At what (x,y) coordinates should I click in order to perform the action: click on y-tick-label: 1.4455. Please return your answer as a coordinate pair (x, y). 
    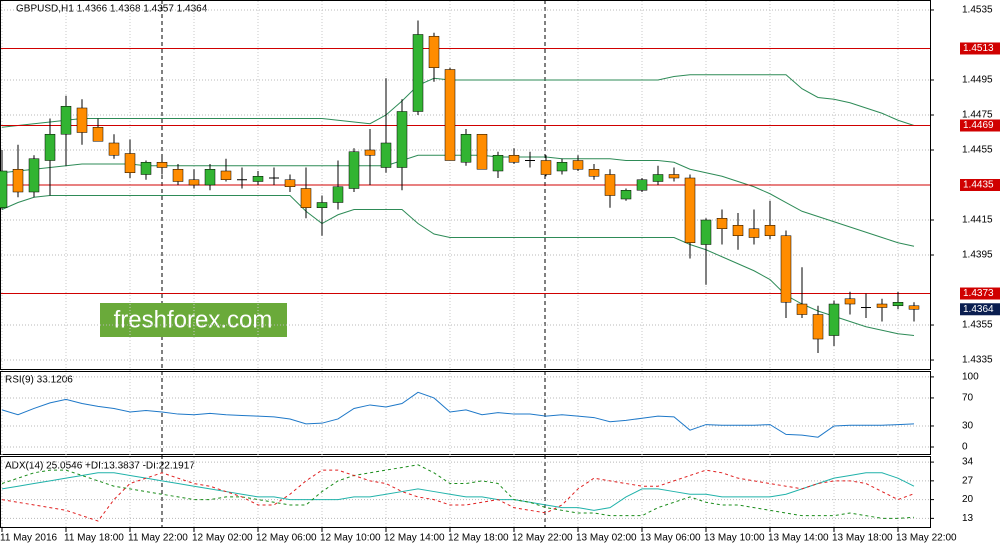
    Looking at the image, I should click on (977, 150).